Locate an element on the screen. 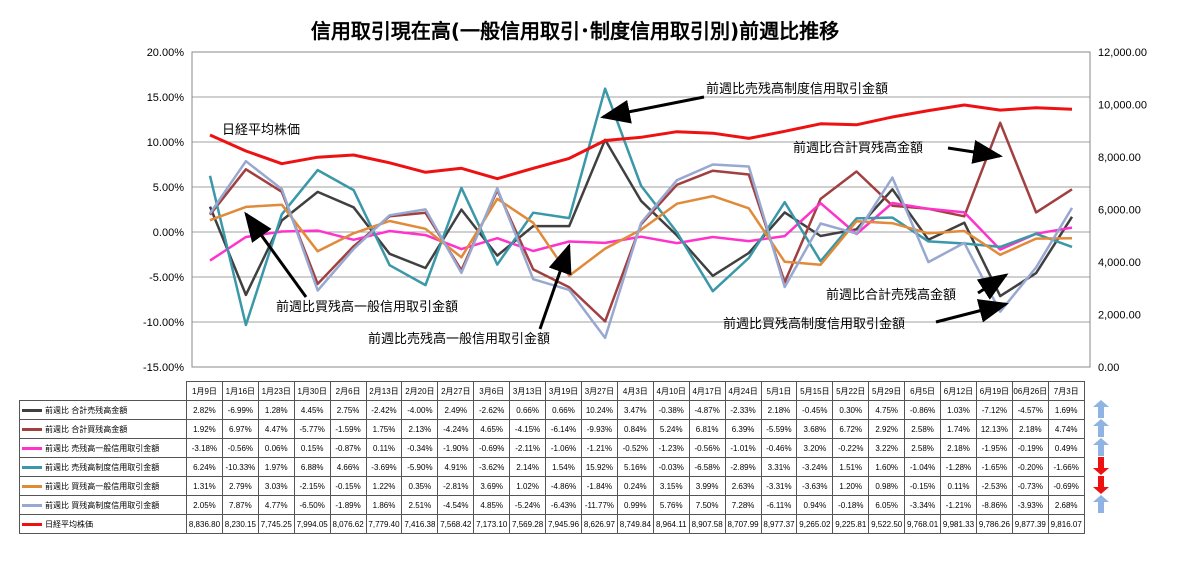  table-cell: 8,076.62 is located at coordinates (348, 524).